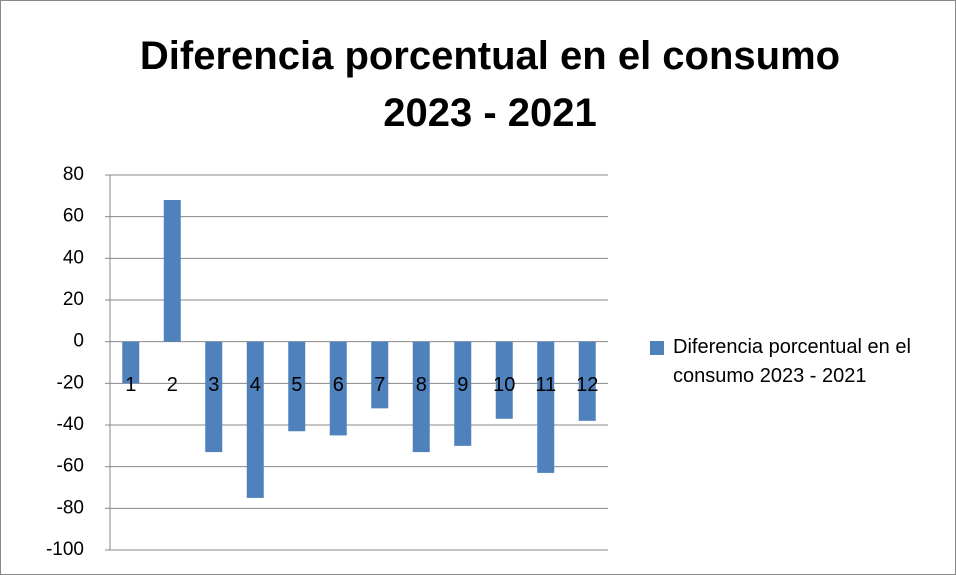 The height and width of the screenshot is (575, 956). What do you see at coordinates (73, 174) in the screenshot?
I see `y-tick-label: 80` at bounding box center [73, 174].